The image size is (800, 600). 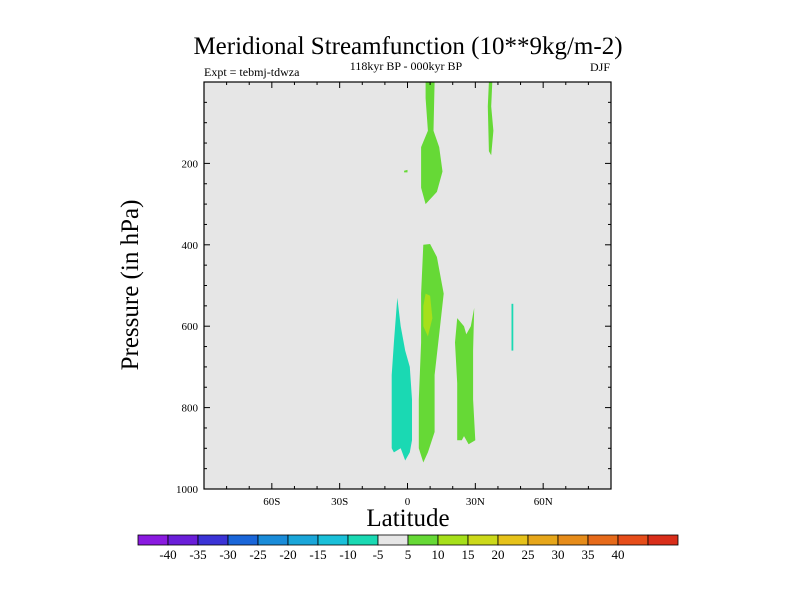 What do you see at coordinates (407, 46) in the screenshot?
I see `chart-title: Meridional Streamfunction (10**9kg/m-2)` at bounding box center [407, 46].